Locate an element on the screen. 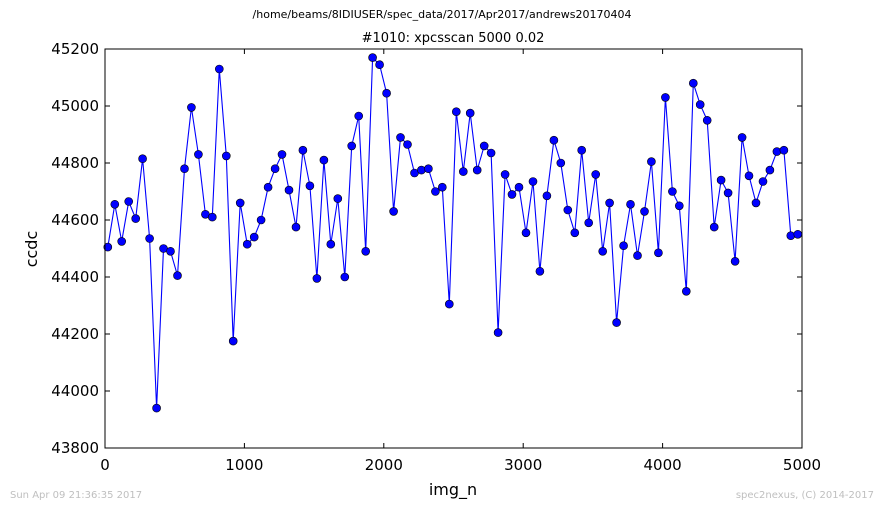 Image resolution: width=884 pixels, height=509 pixels. y-tick-label: 44400 is located at coordinates (75, 277).